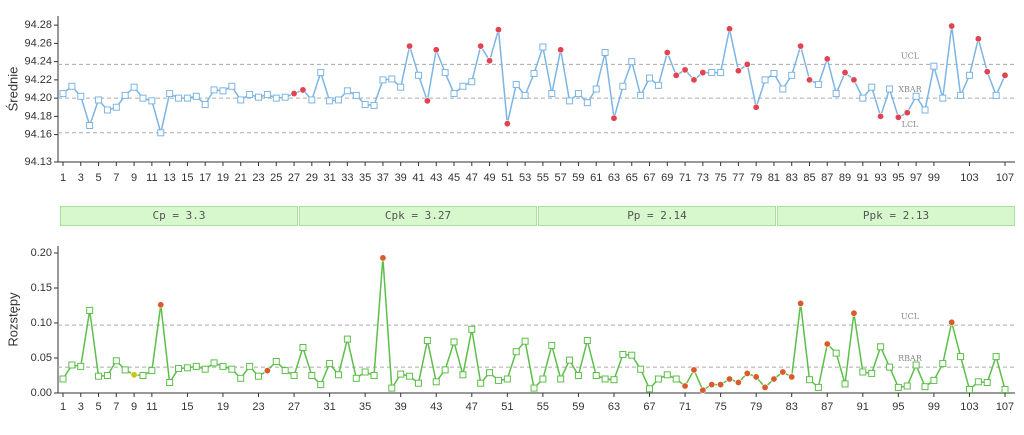 This screenshot has width=1024, height=435. What do you see at coordinates (472, 178) in the screenshot?
I see `x-tick-label: 47` at bounding box center [472, 178].